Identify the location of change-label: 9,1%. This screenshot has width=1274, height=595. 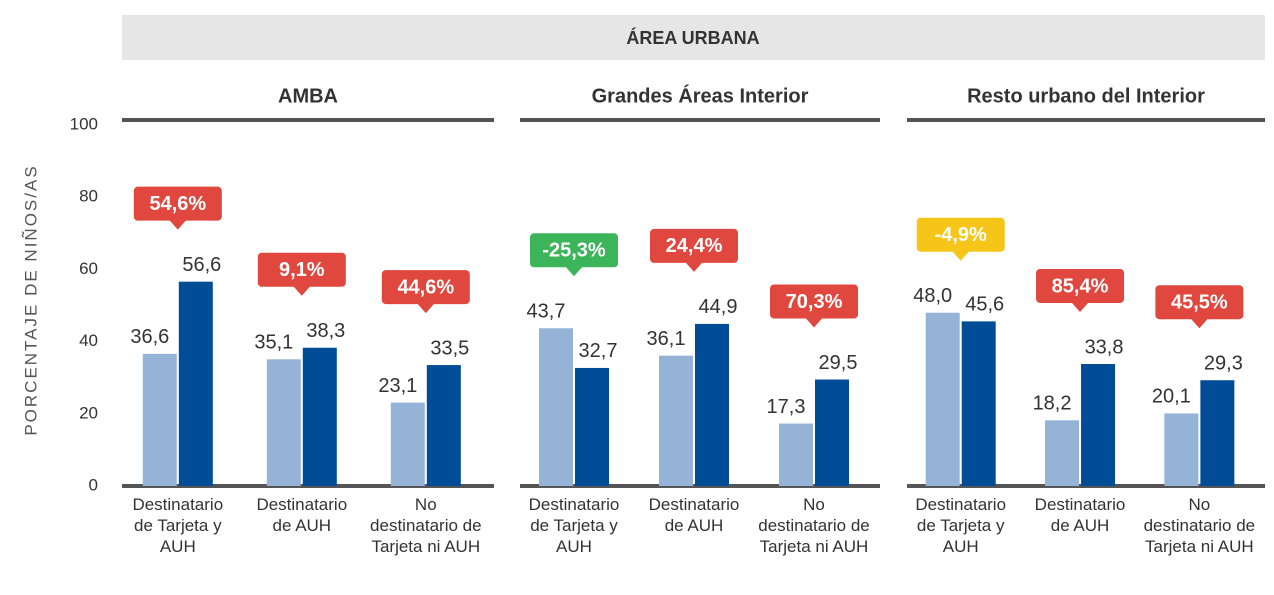
(302, 270).